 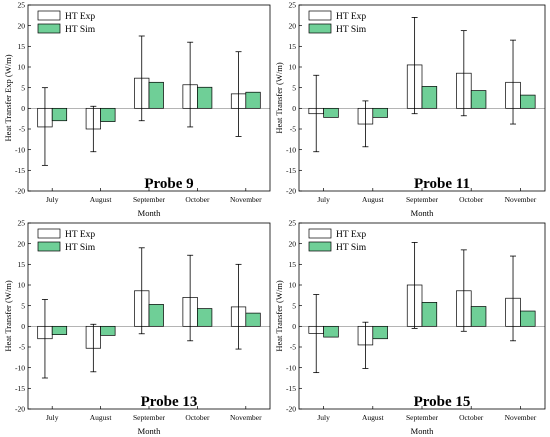 I want to click on y-axis-title: Heat Transfer (W/m), so click(x=279, y=315).